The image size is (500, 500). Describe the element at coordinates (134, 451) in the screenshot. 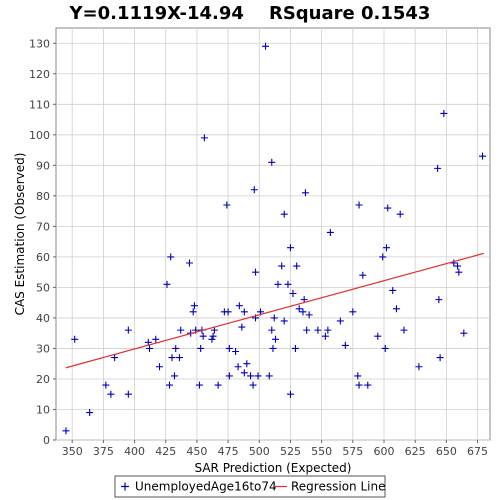

I see `x-tick-label: 400` at that location.